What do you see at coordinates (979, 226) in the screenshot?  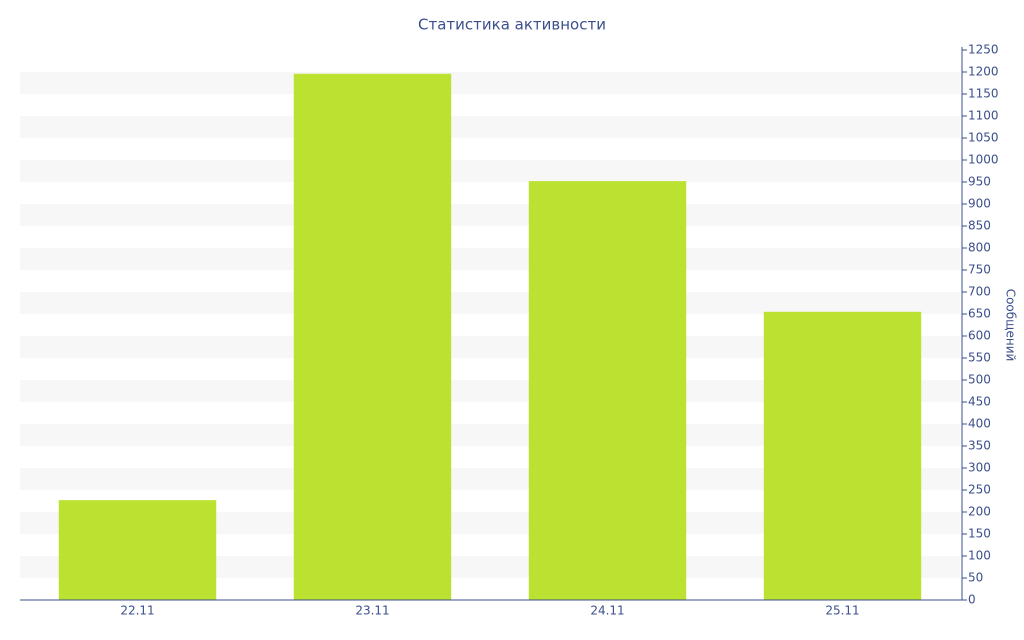 I see `y-tick-label: 850` at bounding box center [979, 226].